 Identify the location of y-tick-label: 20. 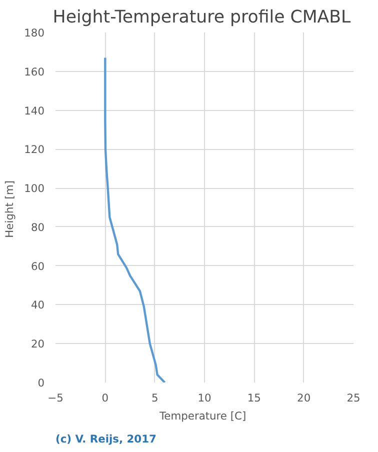
(37, 344).